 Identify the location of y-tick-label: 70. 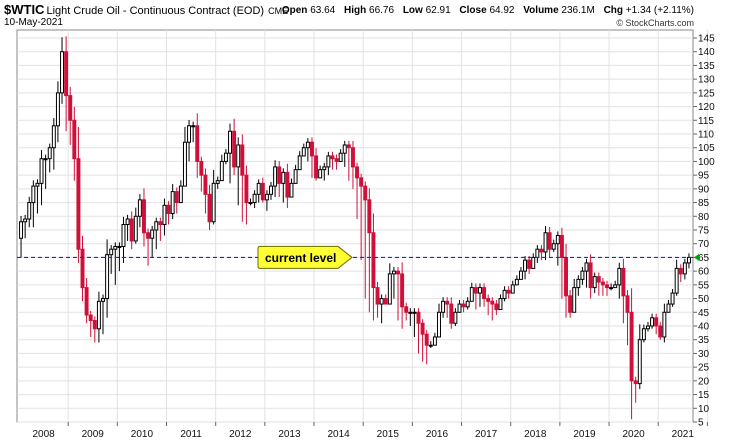
(704, 244).